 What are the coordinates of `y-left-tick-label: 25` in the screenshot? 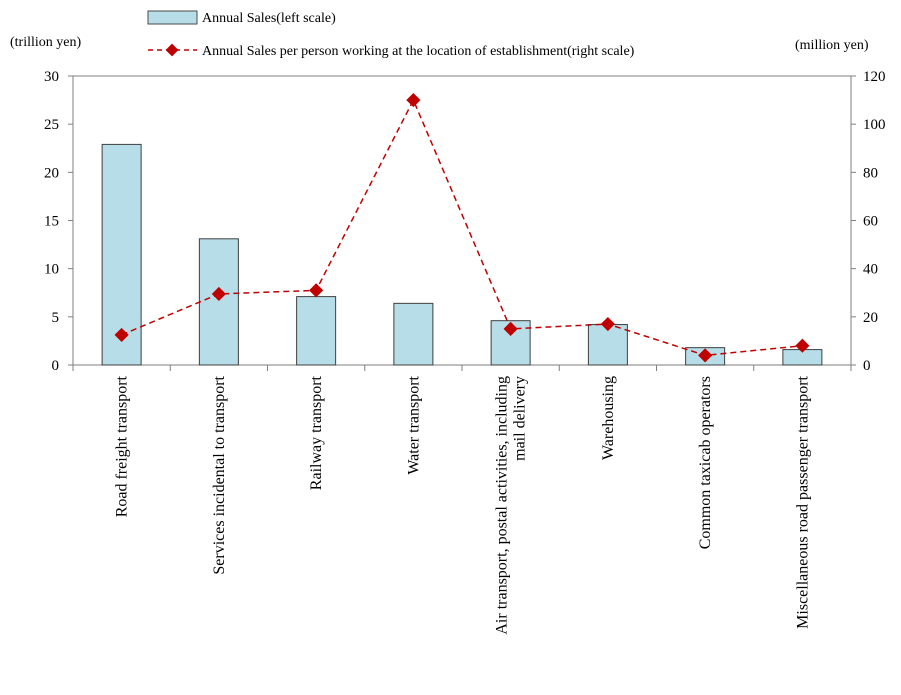 It's located at (51, 125).